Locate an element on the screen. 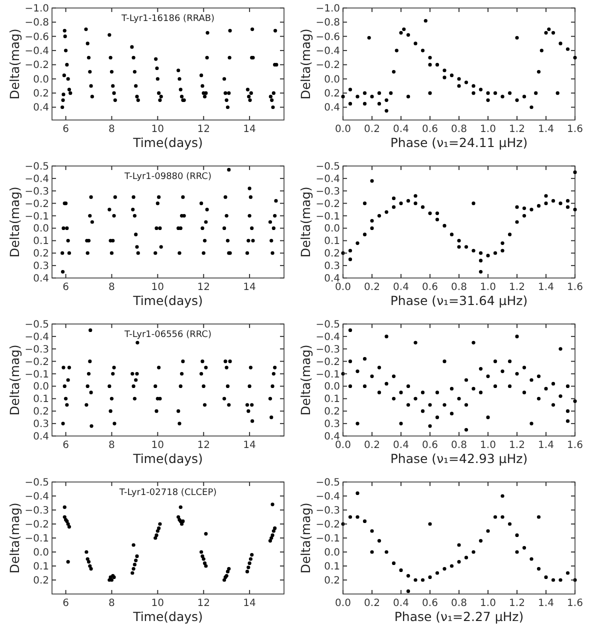 This screenshot has width=593, height=638. y-axis-title: Delta(mag) is located at coordinates (305, 538).